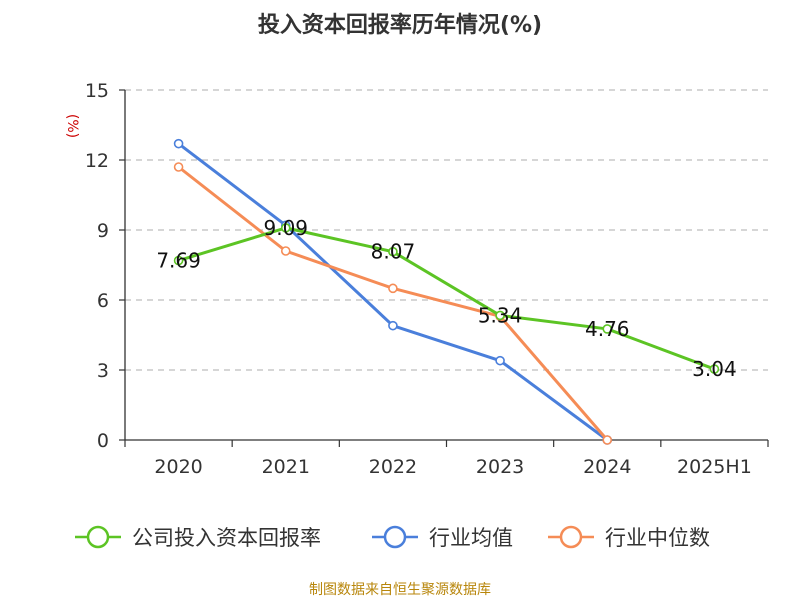 The image size is (800, 600). Describe the element at coordinates (103, 441) in the screenshot. I see `y-tick-label: 0` at that location.